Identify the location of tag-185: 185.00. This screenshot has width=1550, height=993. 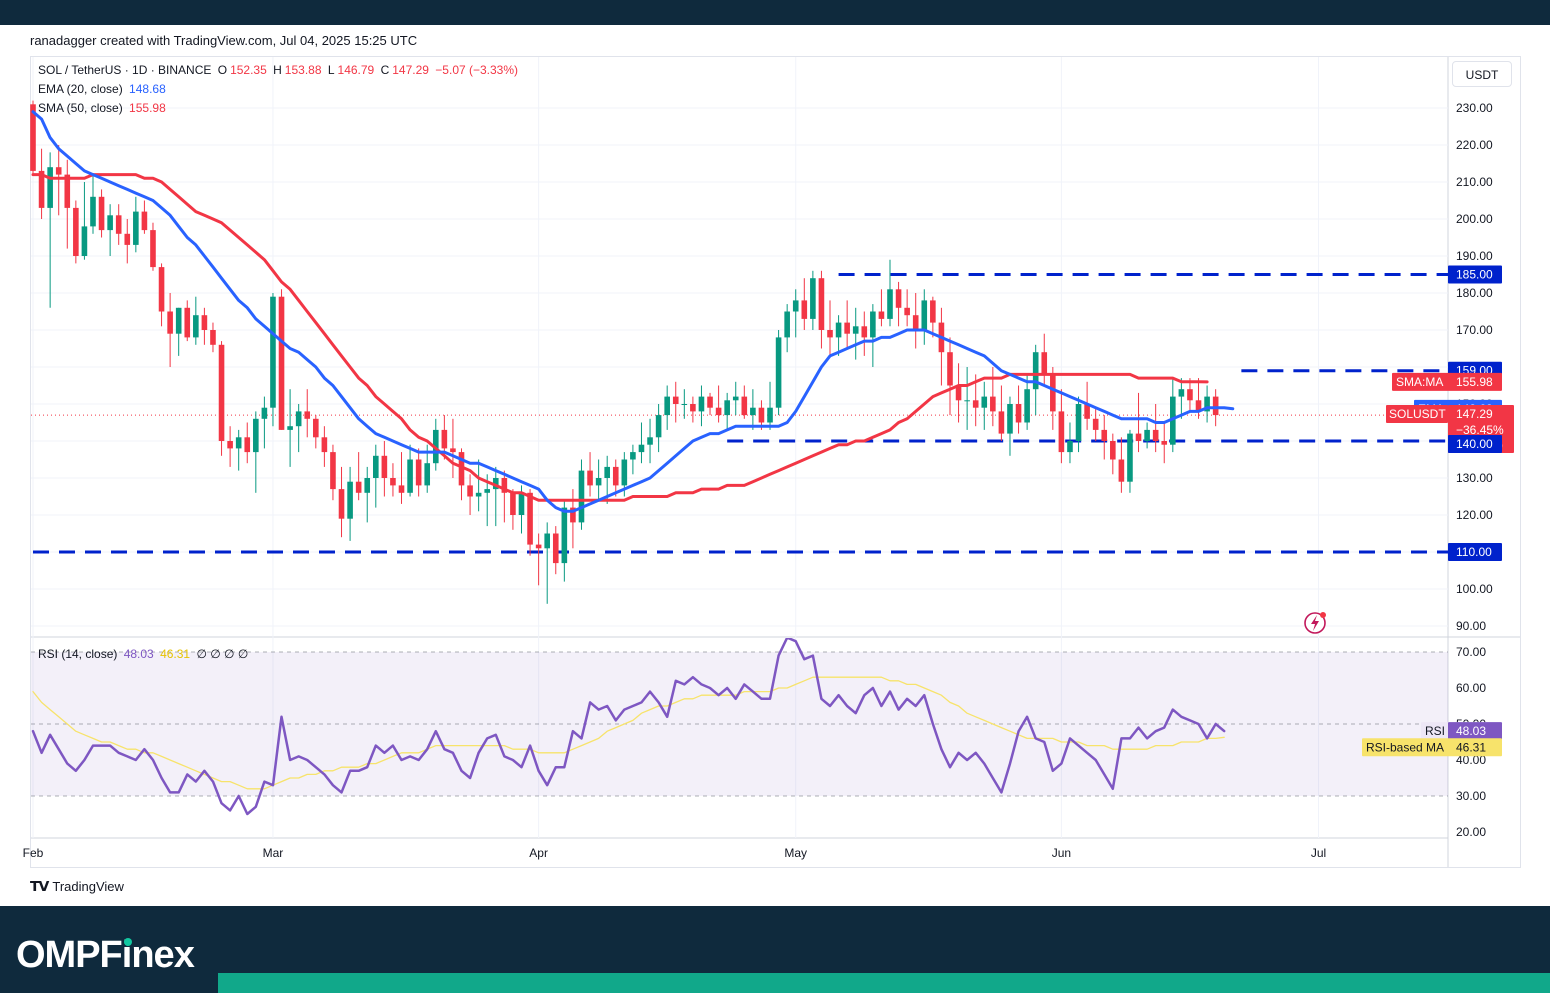
(1475, 274).